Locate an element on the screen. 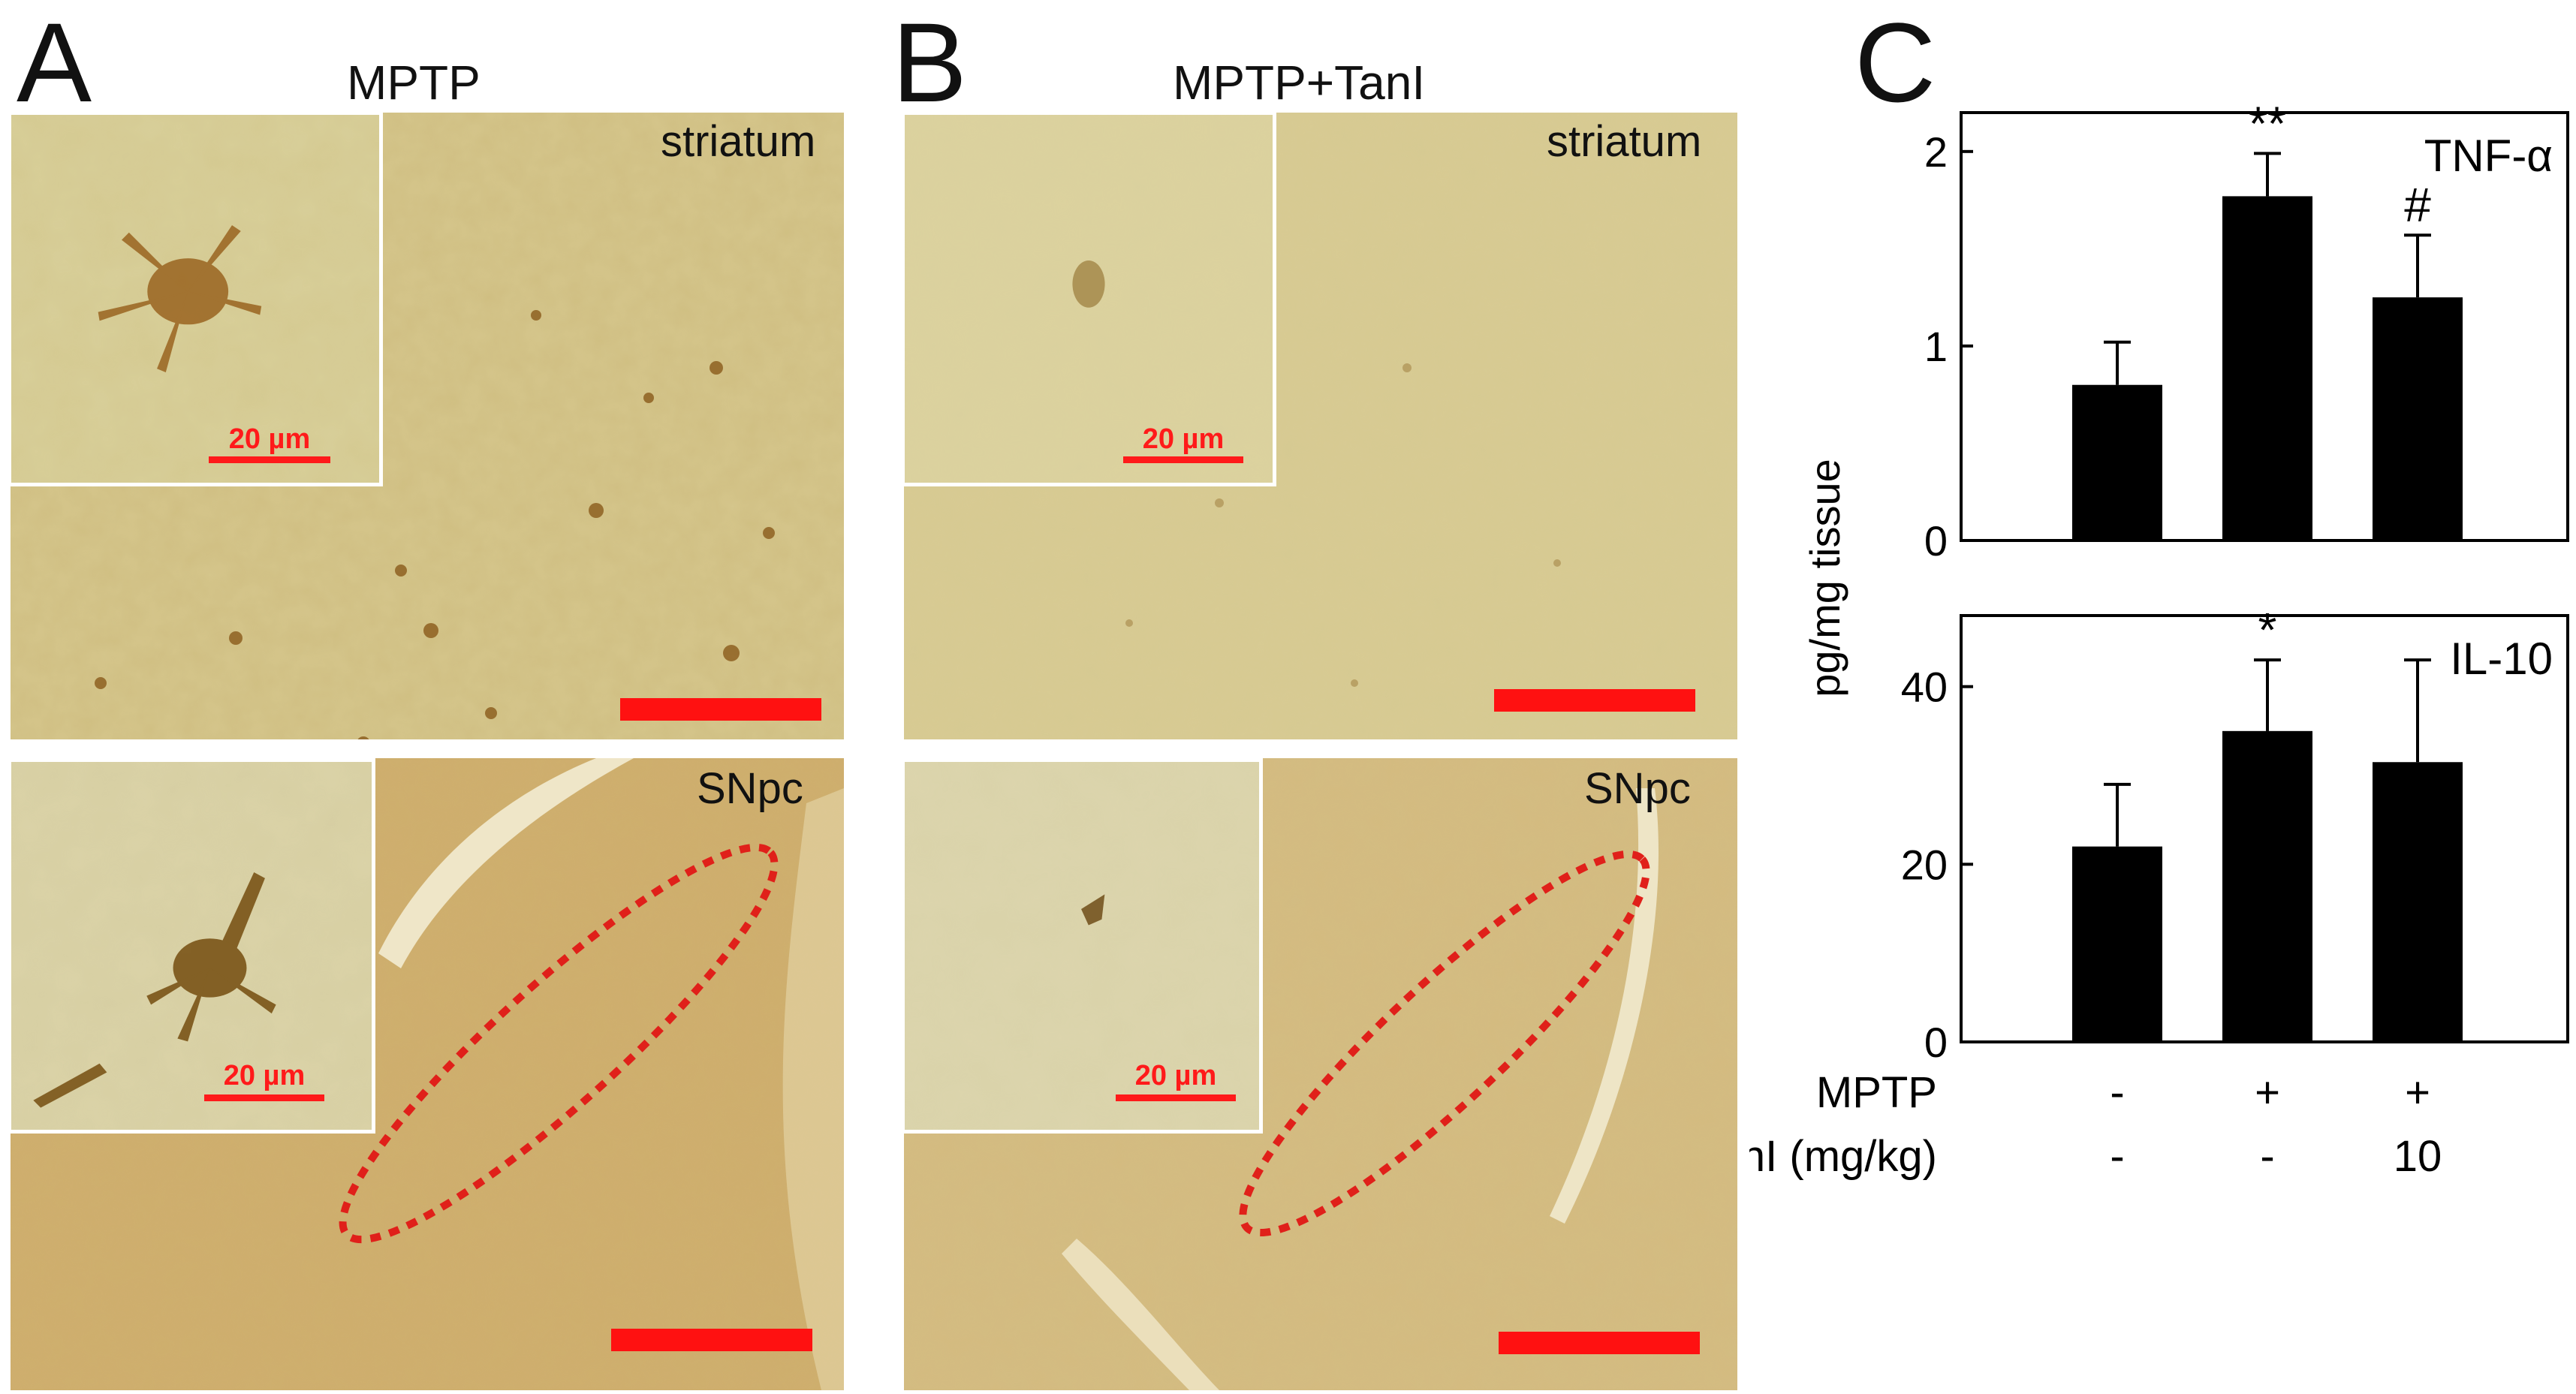 The image size is (2576, 1394). treatment-value-1-2: 10 is located at coordinates (2418, 1156).